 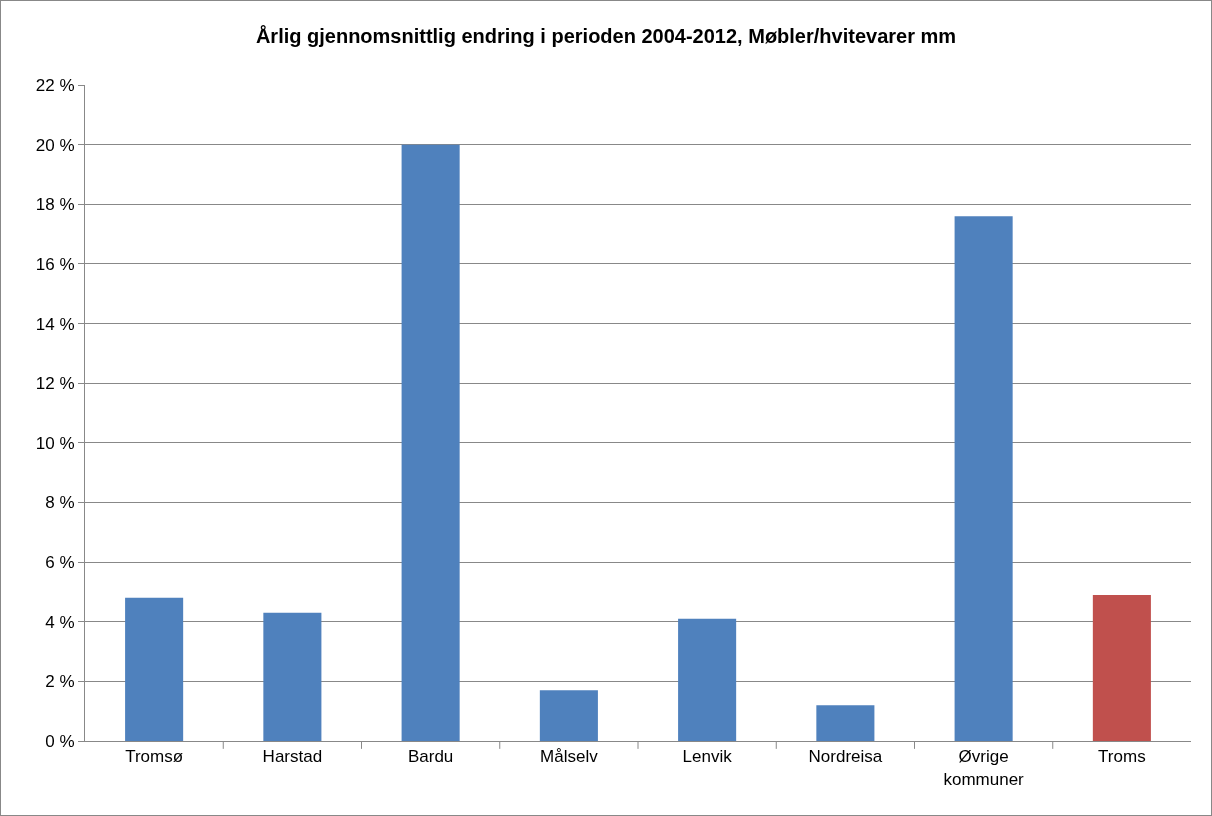 What do you see at coordinates (55, 443) in the screenshot?
I see `y-tick-label: 10 %` at bounding box center [55, 443].